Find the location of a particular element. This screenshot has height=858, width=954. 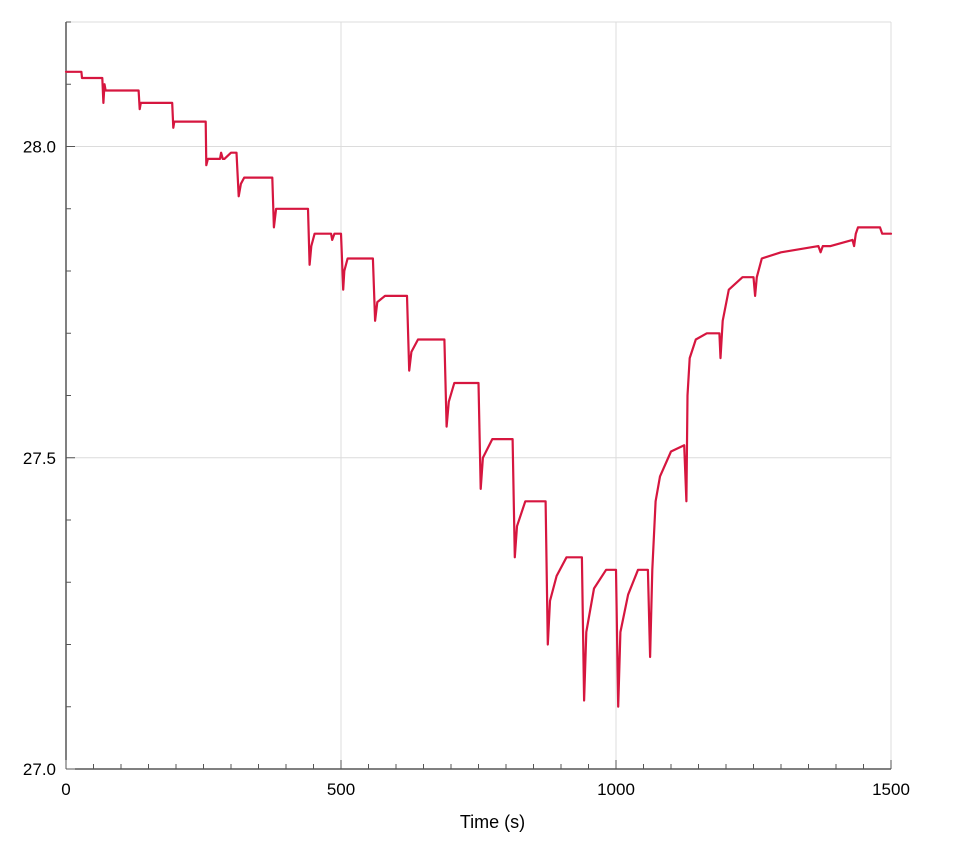

x-tick-label: 1500 is located at coordinates (891, 789).